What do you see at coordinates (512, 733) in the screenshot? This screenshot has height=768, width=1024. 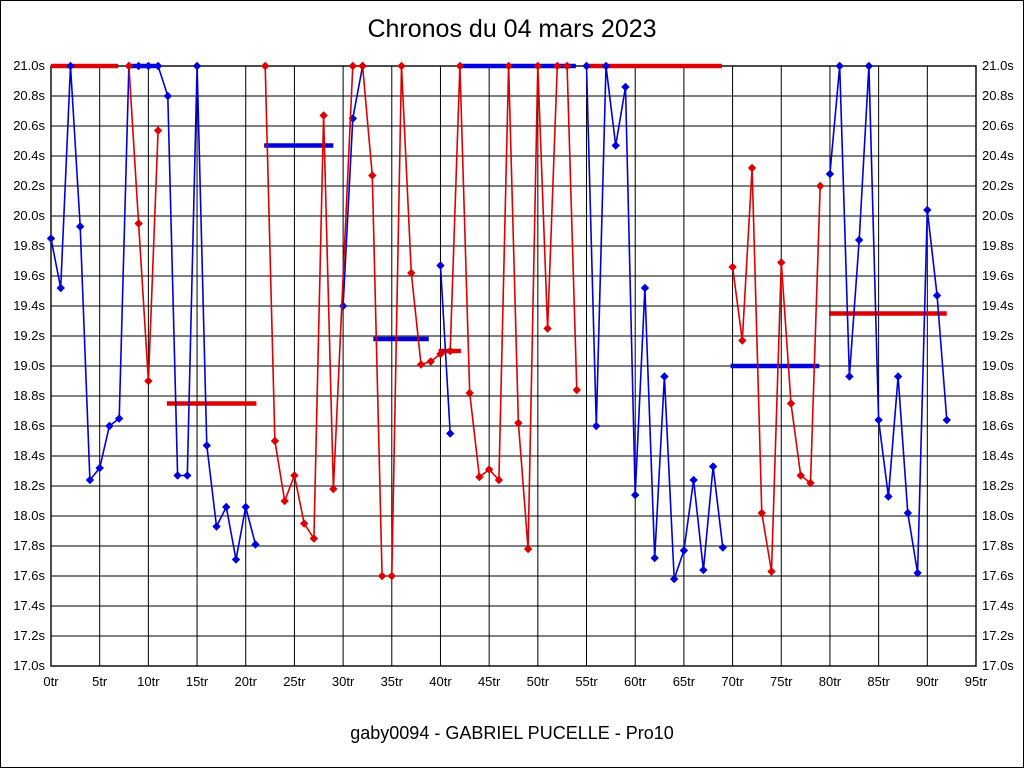 I see `chart-footer: gaby0094 - GABRIEL PUCELLE - Pro10` at bounding box center [512, 733].